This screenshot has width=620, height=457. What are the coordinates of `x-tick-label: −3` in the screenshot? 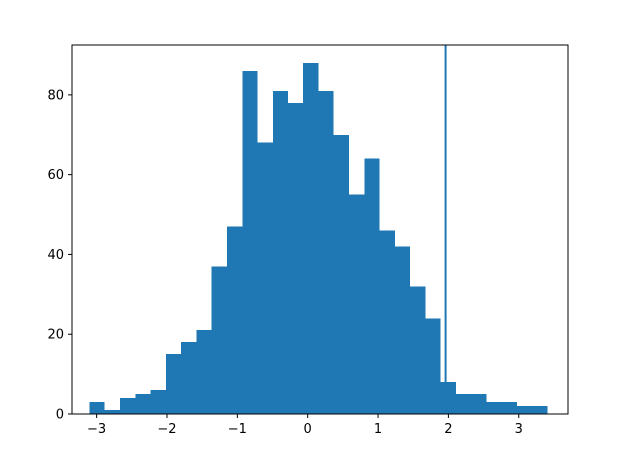 It's located at (96, 429).